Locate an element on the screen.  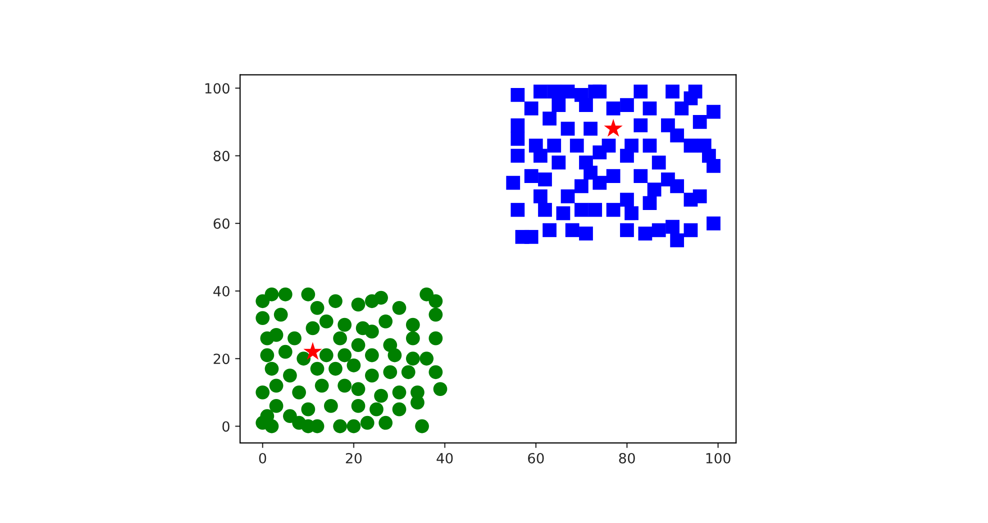
x-tick-label: 0 is located at coordinates (262, 458).